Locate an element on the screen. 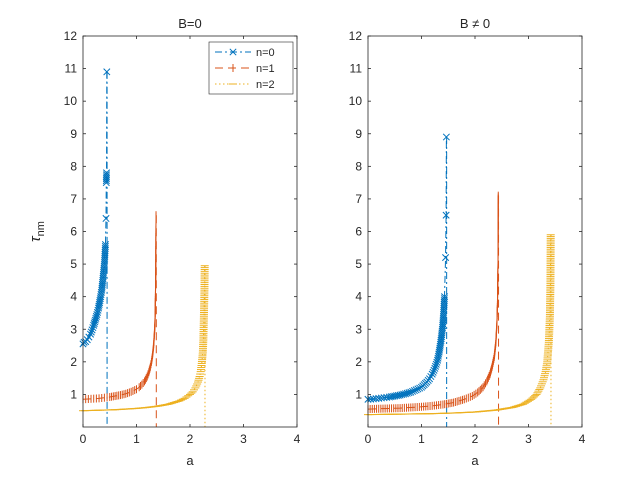  legend-n1-label: n=1 is located at coordinates (265, 69).